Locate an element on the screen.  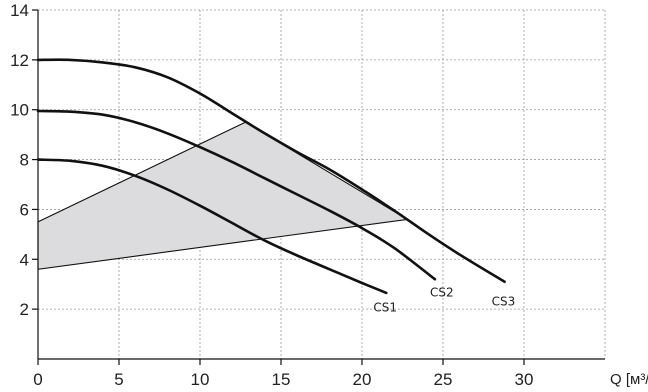
x-tick-label: 5 is located at coordinates (118, 379).